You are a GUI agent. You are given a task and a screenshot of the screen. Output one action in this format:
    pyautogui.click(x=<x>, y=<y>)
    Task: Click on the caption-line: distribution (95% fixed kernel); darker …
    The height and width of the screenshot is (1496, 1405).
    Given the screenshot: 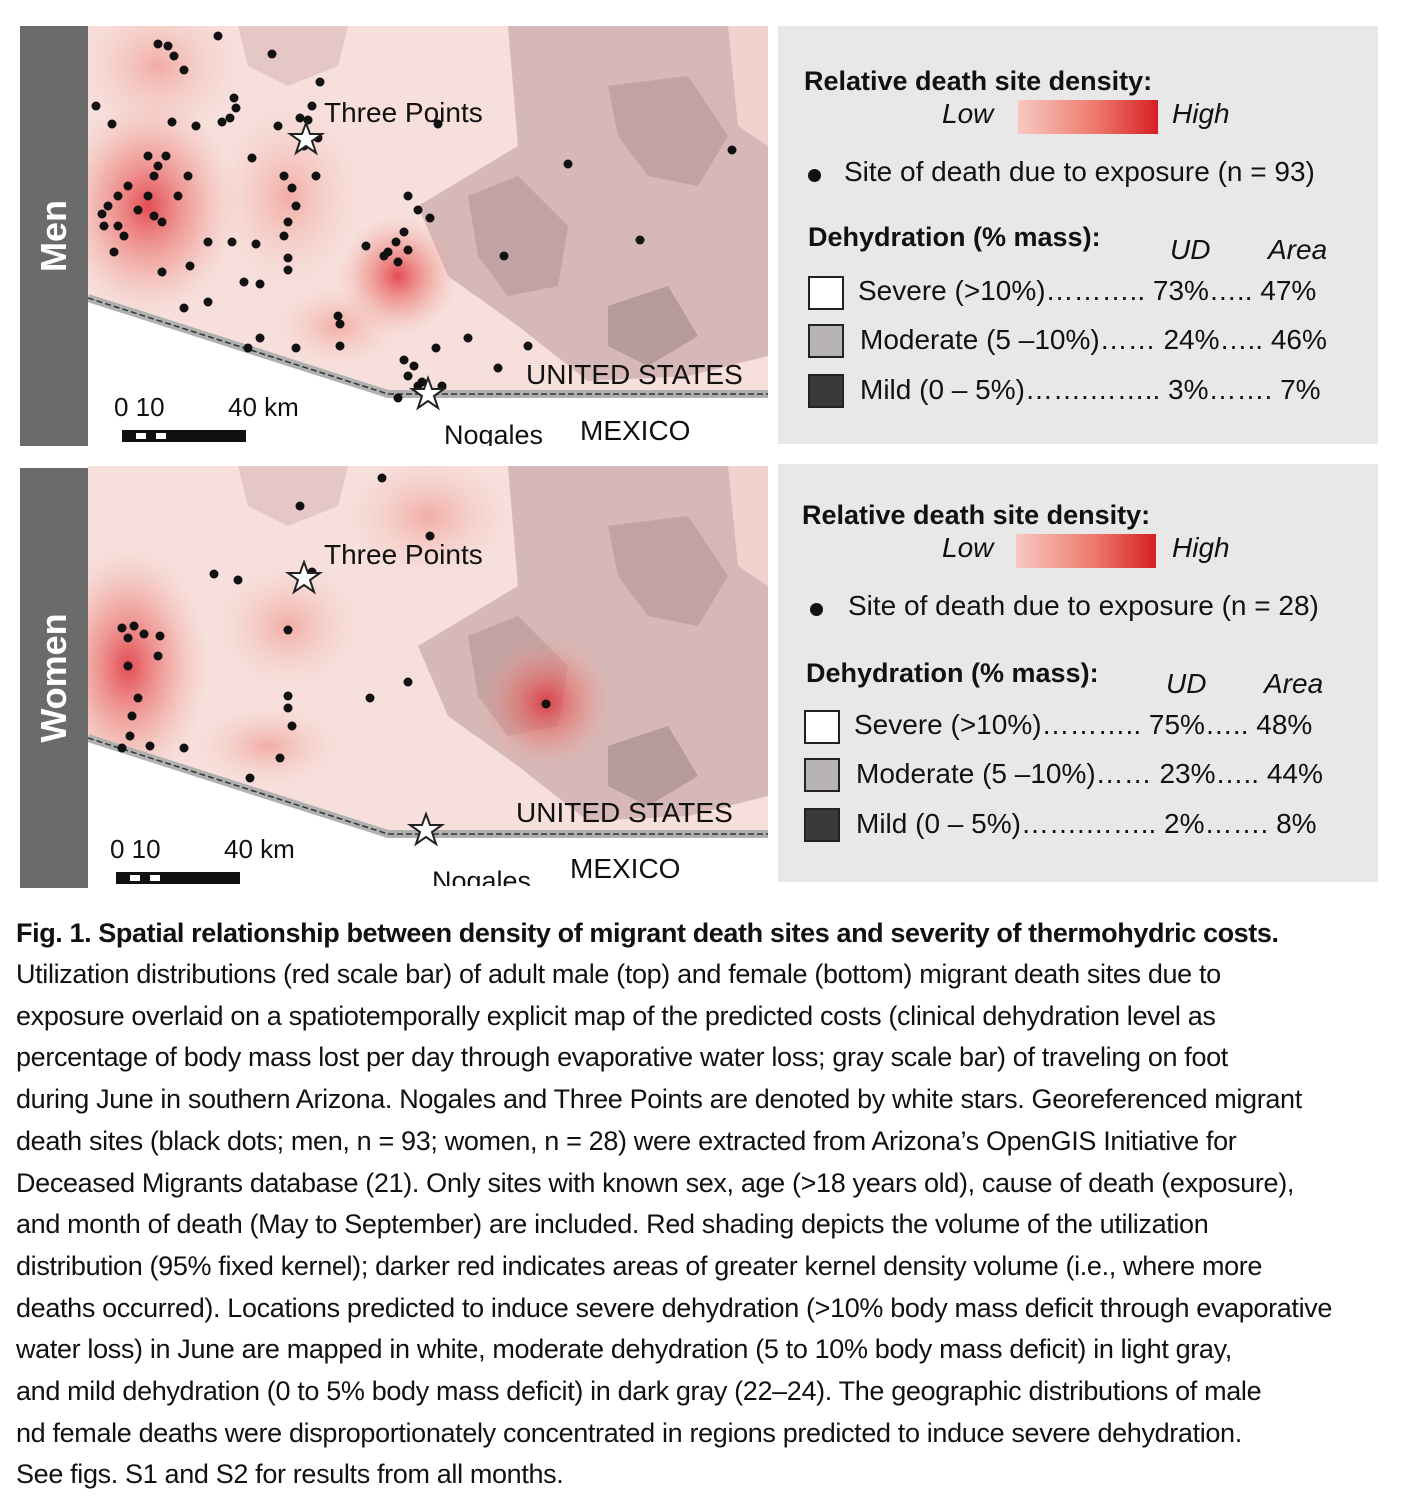 What is the action you would take?
    pyautogui.click(x=639, y=1265)
    